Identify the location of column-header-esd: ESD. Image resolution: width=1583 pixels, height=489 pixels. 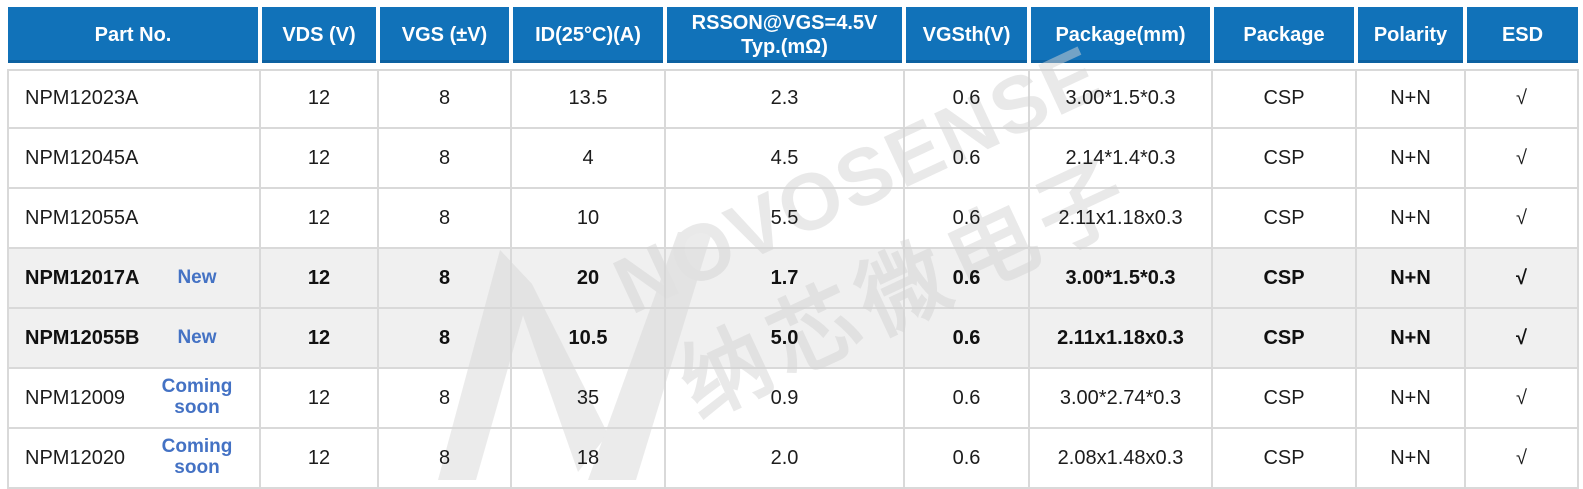
(1520, 38).